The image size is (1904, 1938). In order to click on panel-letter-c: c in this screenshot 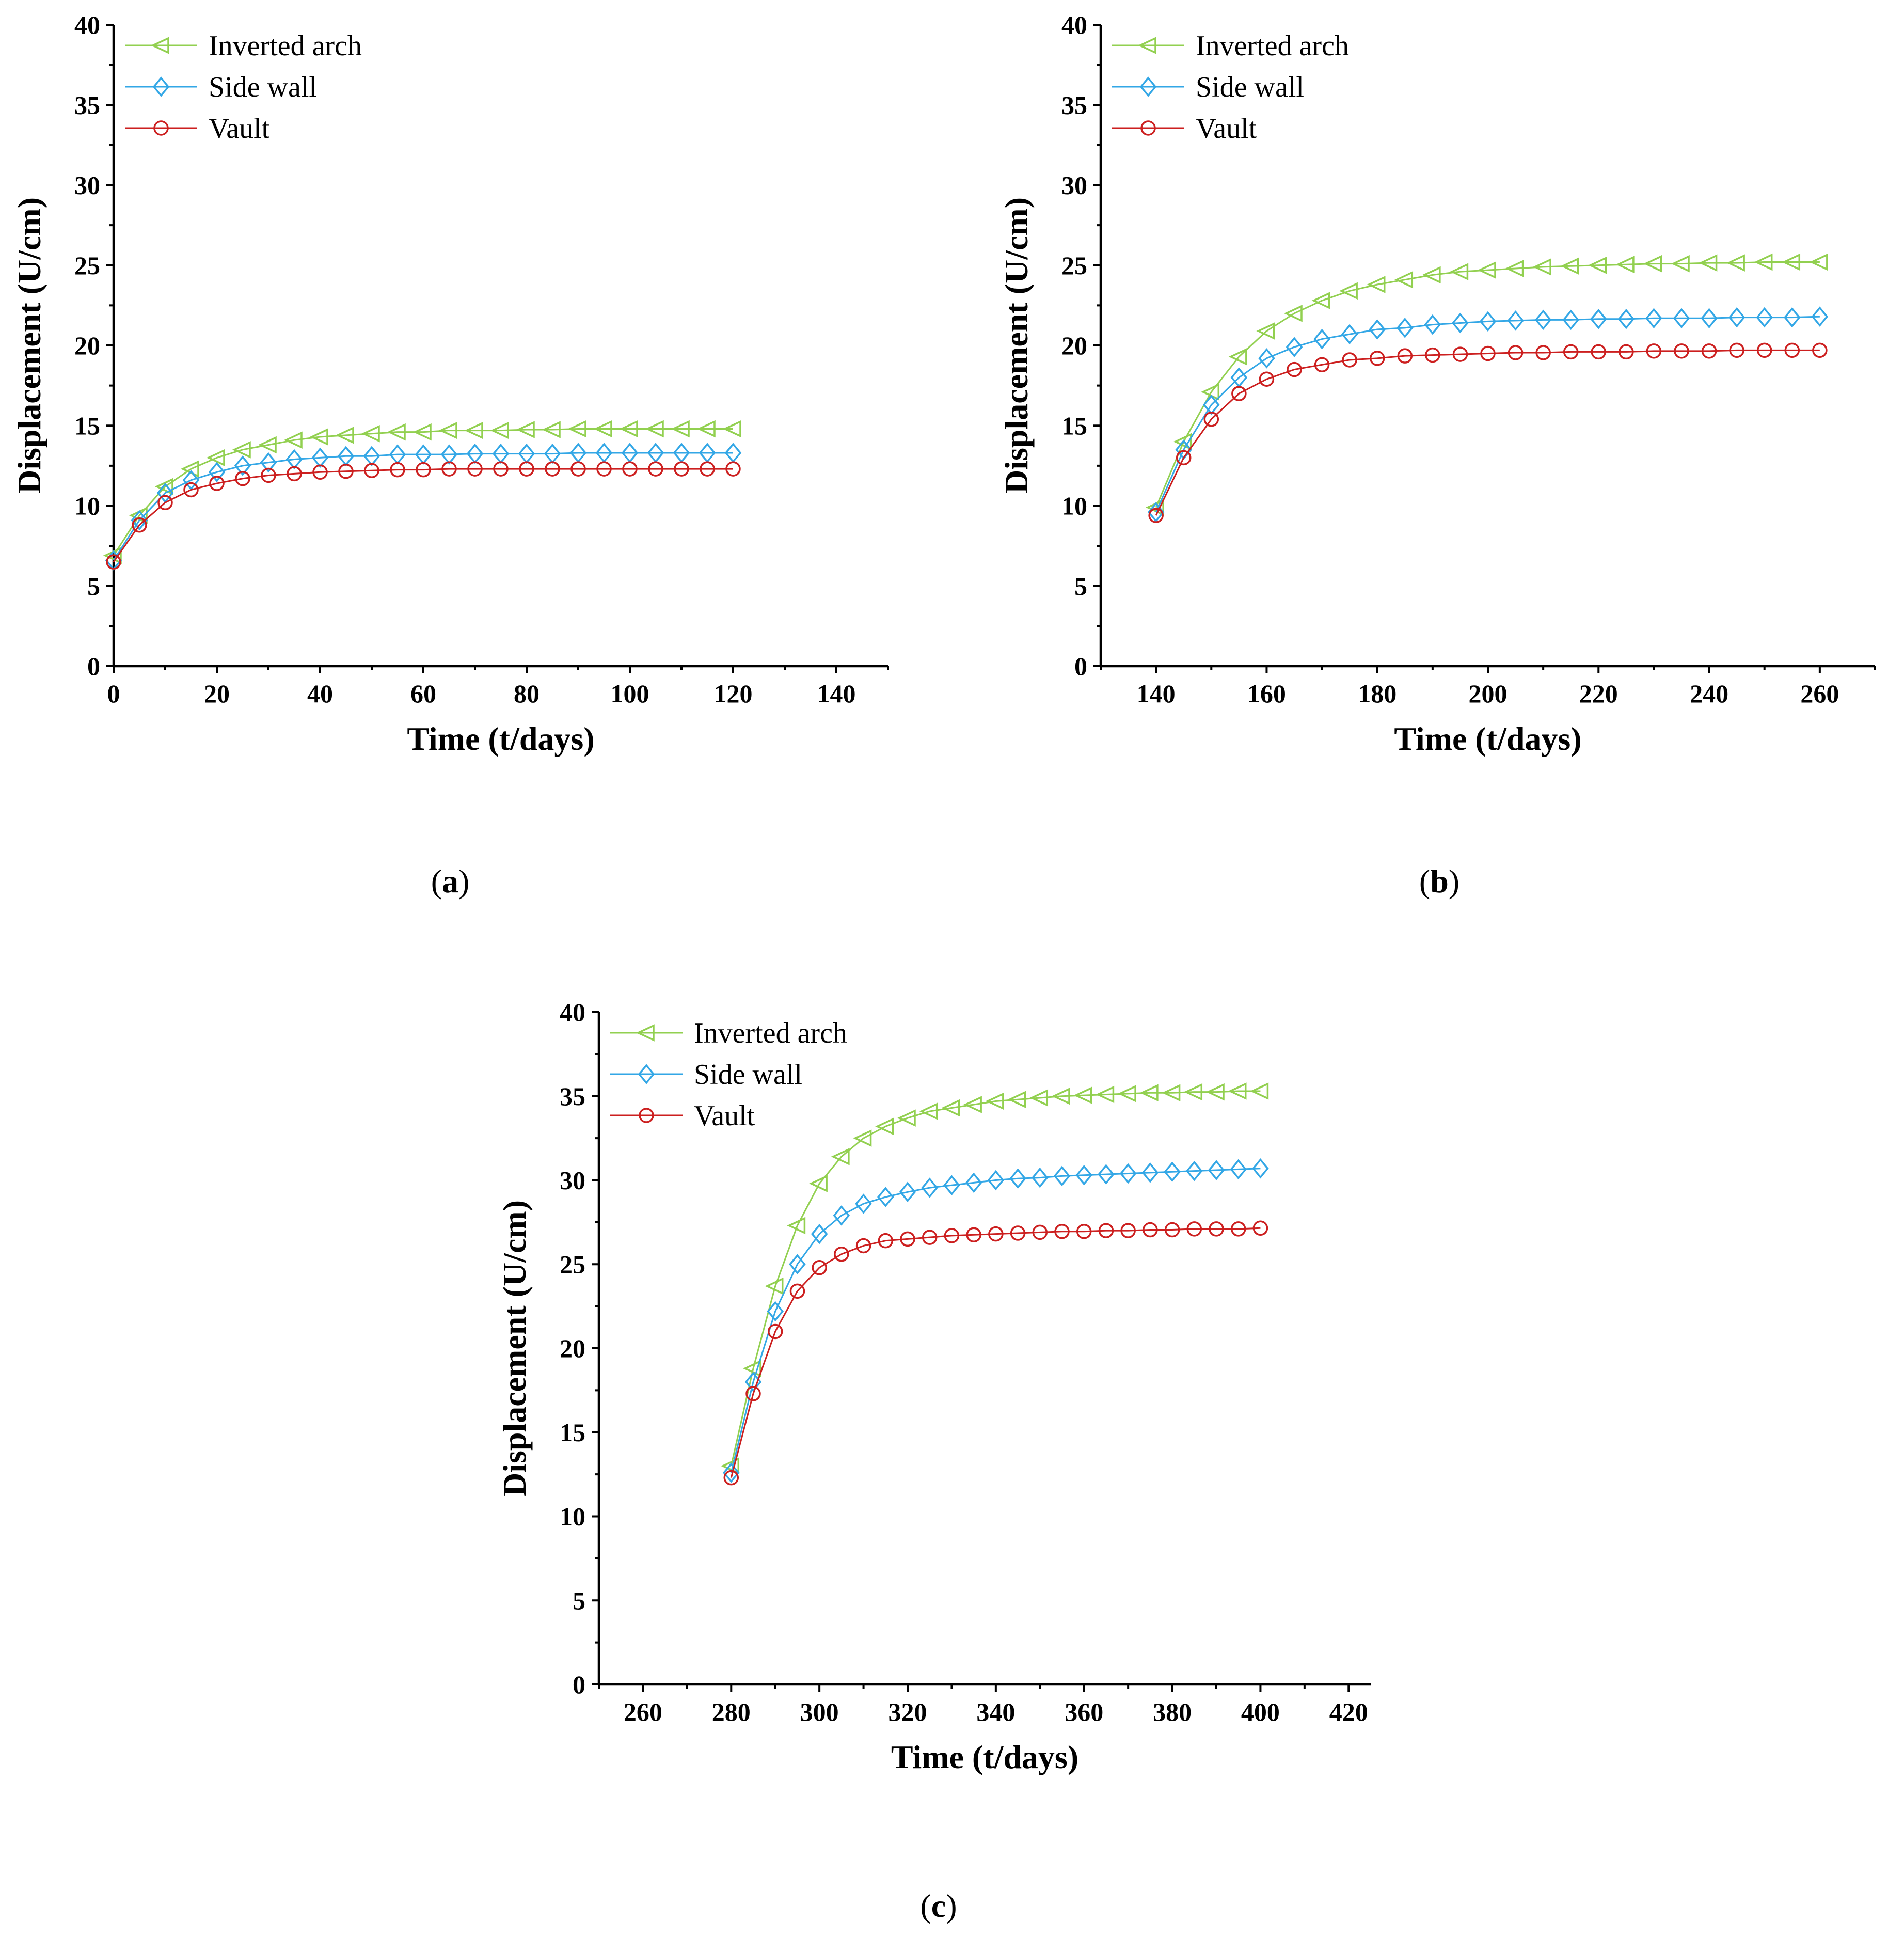, I will do `click(939, 1905)`.